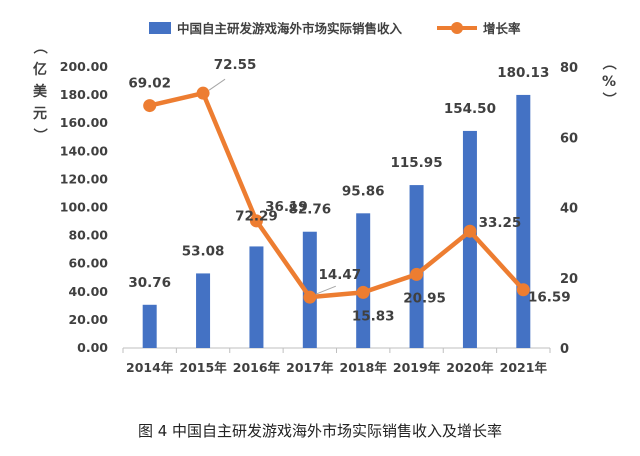 This screenshot has width=640, height=456. What do you see at coordinates (40, 69) in the screenshot?
I see `y-left-axis-label-char: 亿` at bounding box center [40, 69].